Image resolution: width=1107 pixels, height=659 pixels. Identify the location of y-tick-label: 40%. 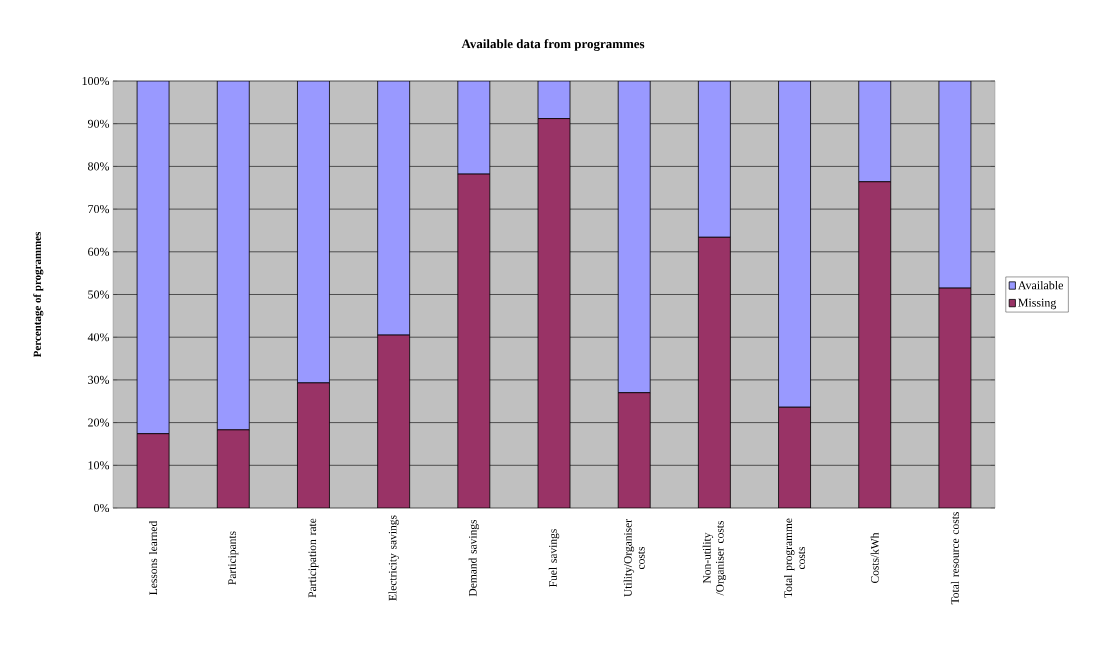
(98, 337).